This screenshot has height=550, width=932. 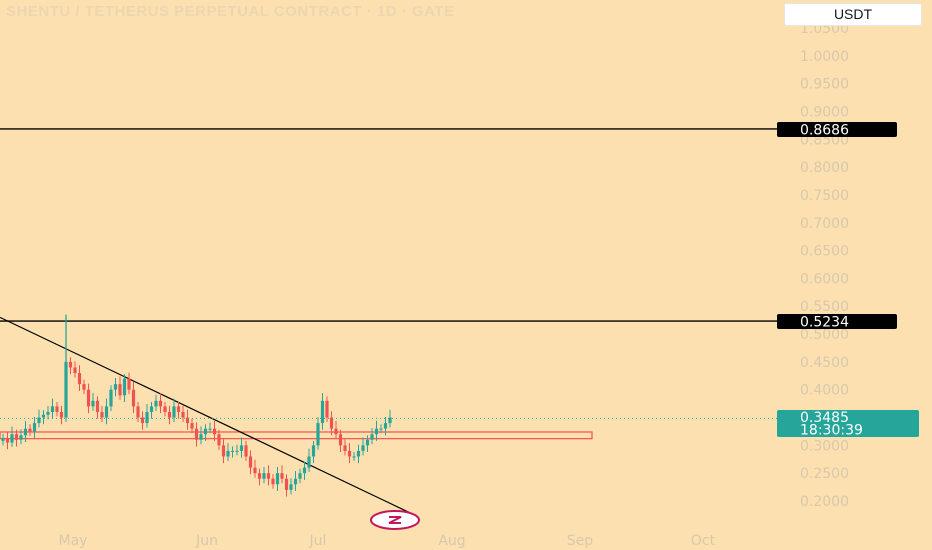 What do you see at coordinates (395, 520) in the screenshot?
I see `tradingview-logo-icon` at bounding box center [395, 520].